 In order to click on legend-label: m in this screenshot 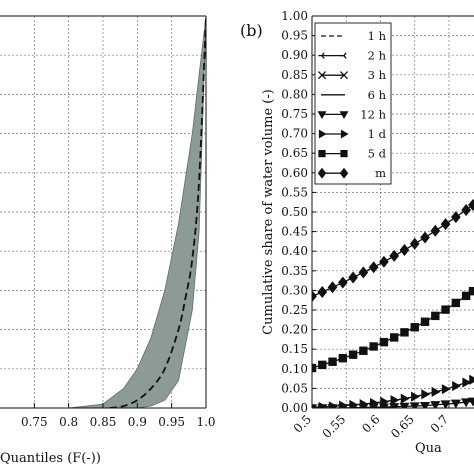, I will do `click(380, 173)`.